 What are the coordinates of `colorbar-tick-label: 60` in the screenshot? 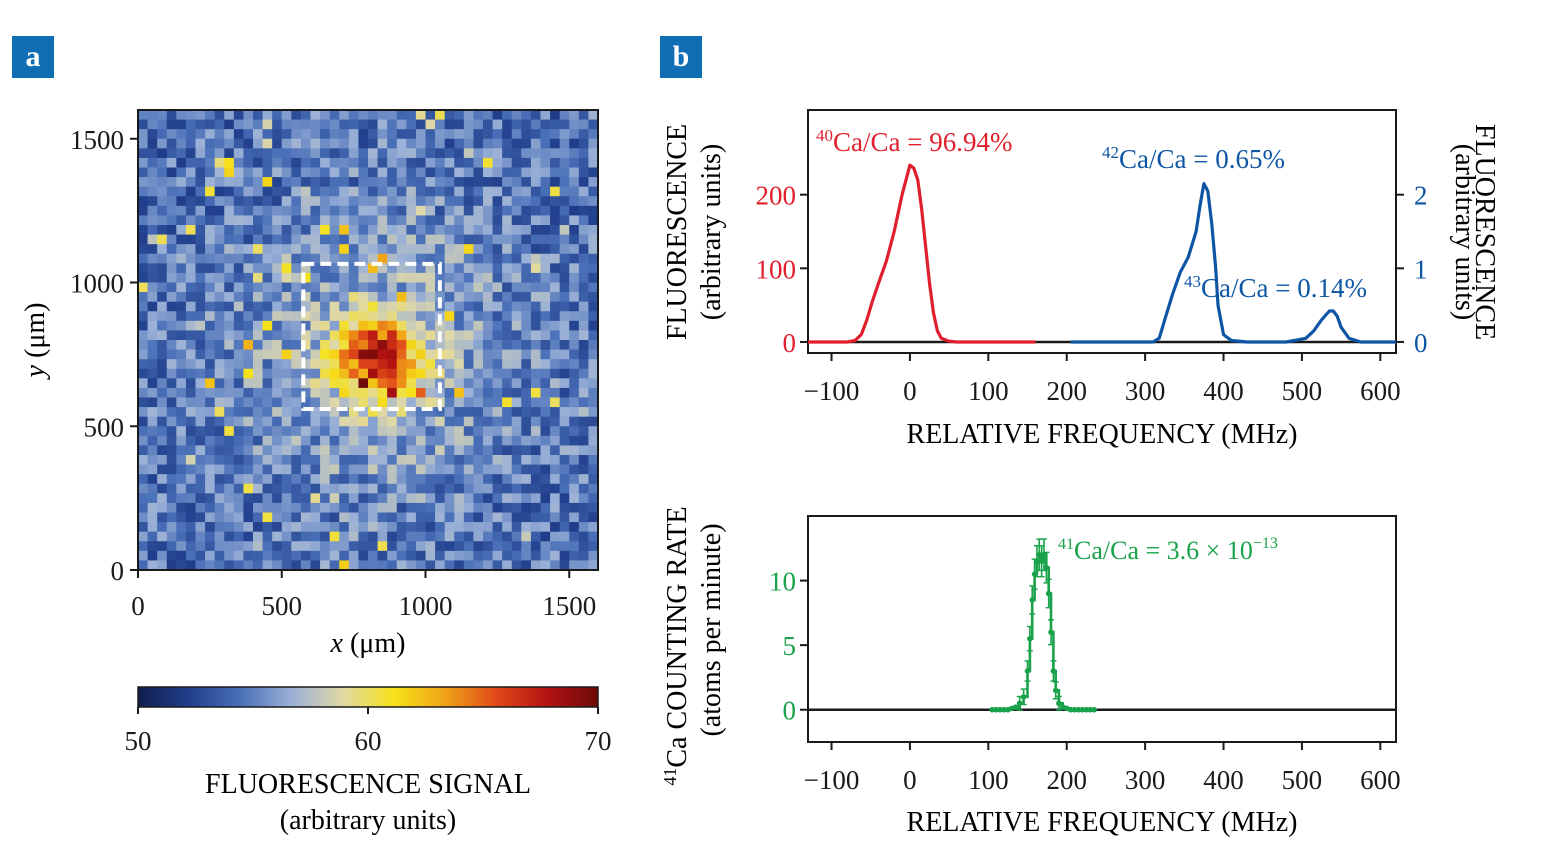 It's located at (368, 741).